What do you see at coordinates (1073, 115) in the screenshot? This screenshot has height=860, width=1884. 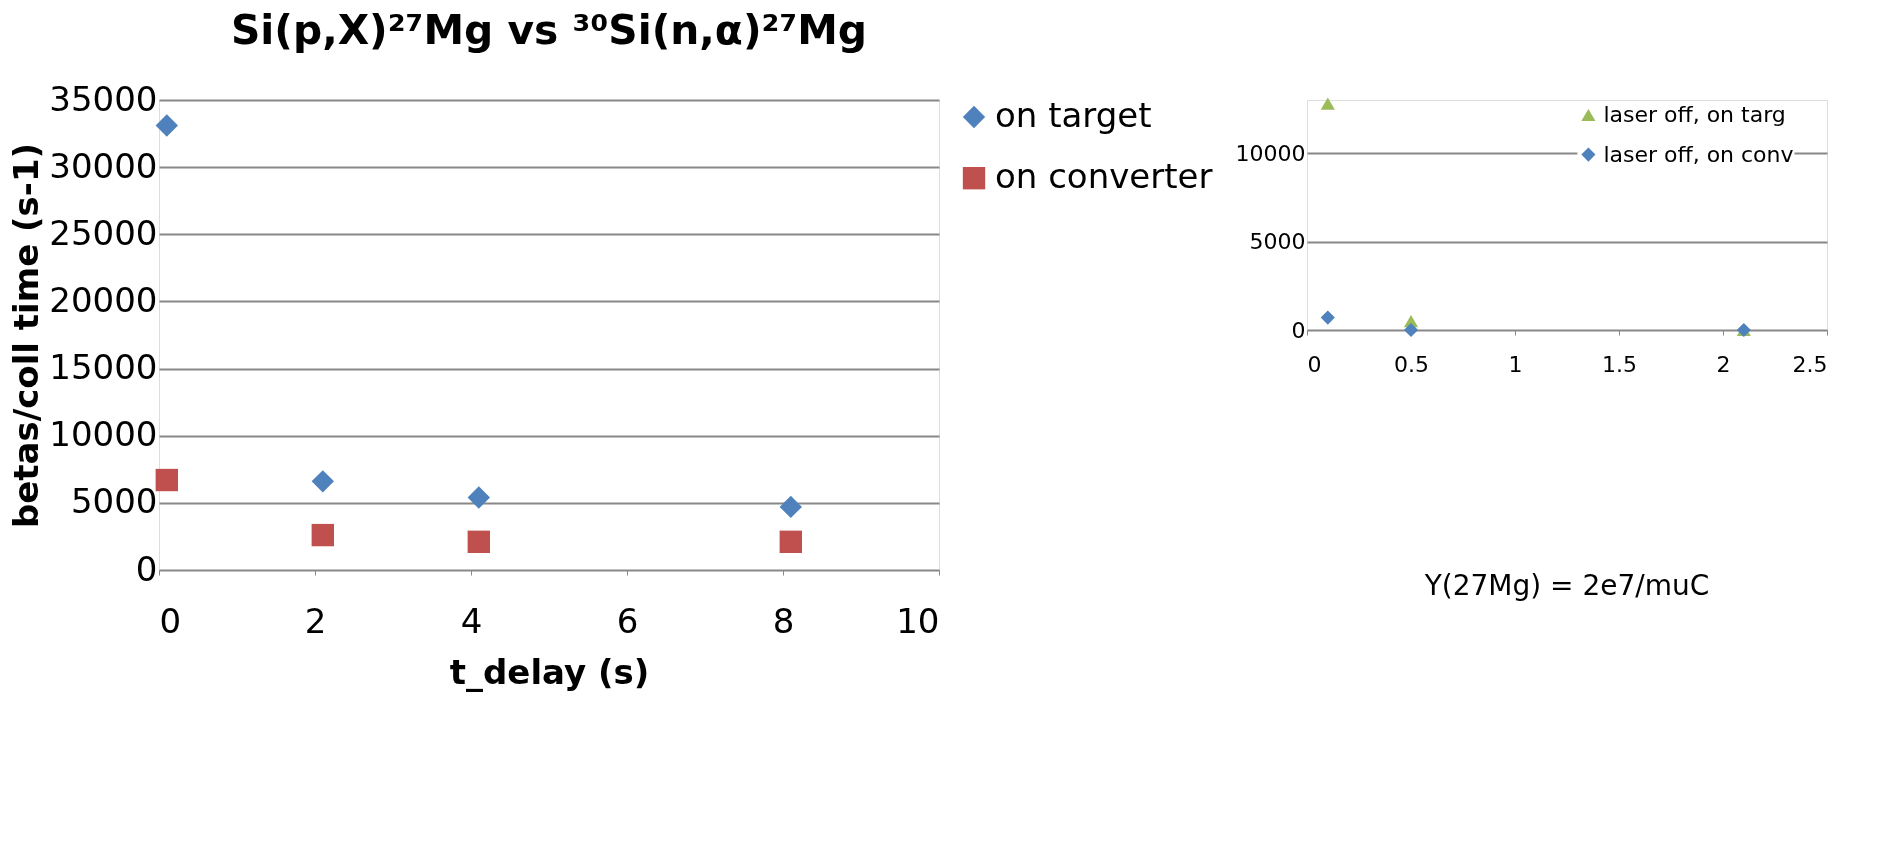 I see `legend-label: on target` at bounding box center [1073, 115].